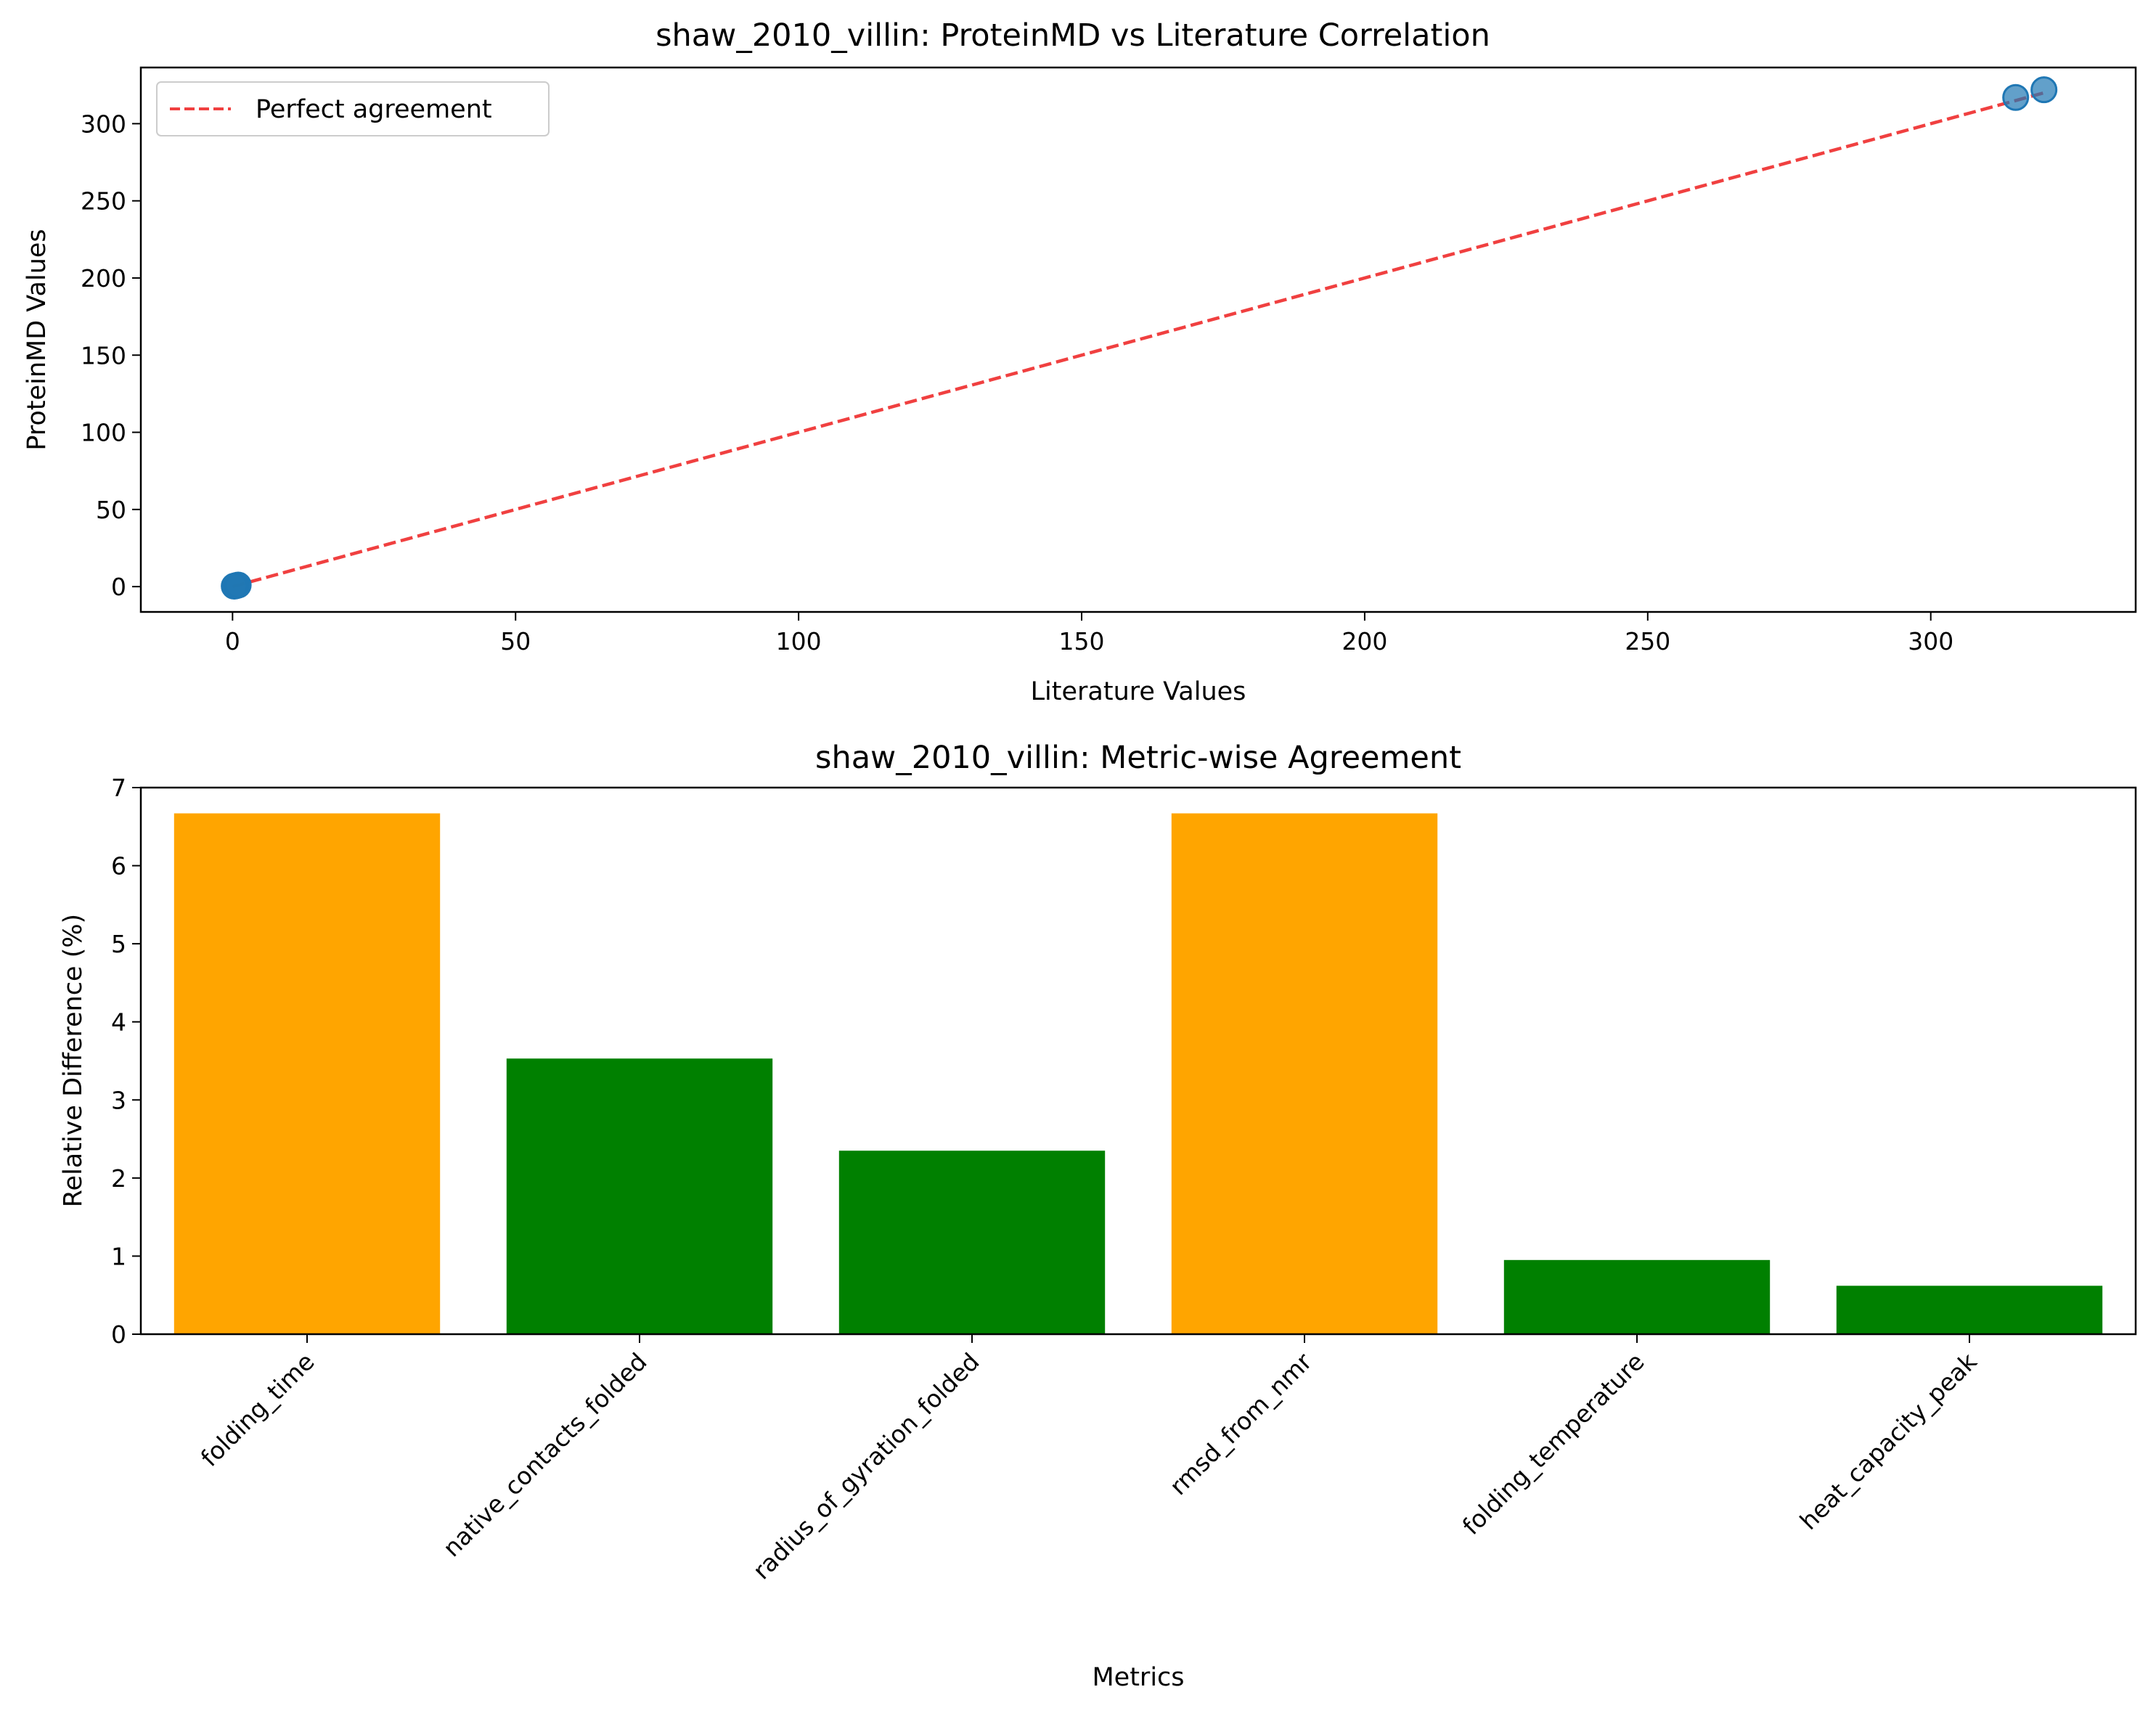  What do you see at coordinates (104, 433) in the screenshot?
I see `y-tick-label: 100` at bounding box center [104, 433].